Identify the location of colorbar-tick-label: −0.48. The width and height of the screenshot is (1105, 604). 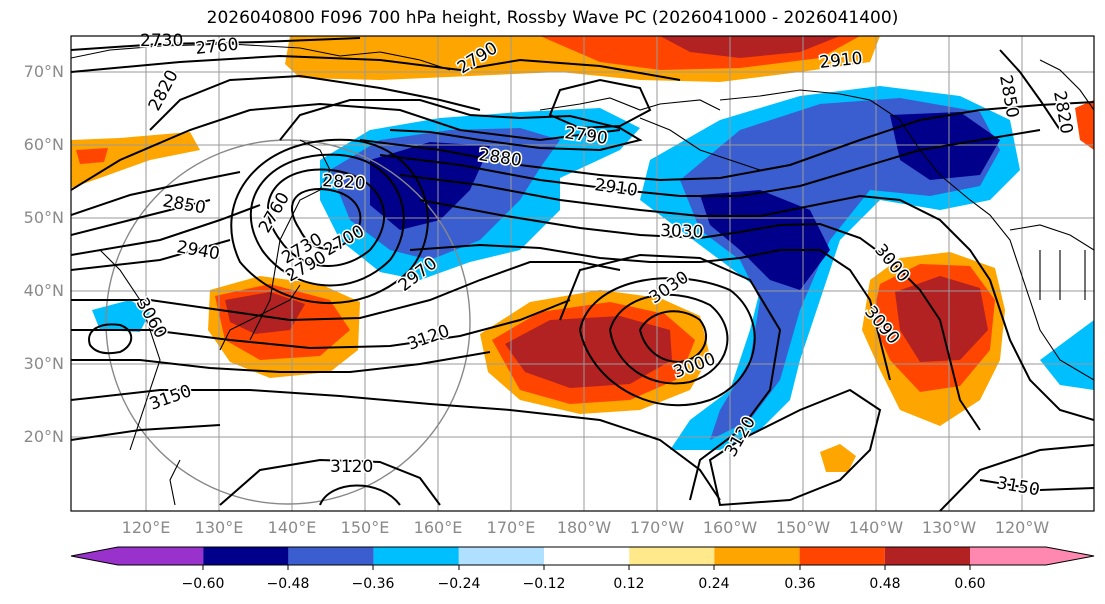
(288, 584).